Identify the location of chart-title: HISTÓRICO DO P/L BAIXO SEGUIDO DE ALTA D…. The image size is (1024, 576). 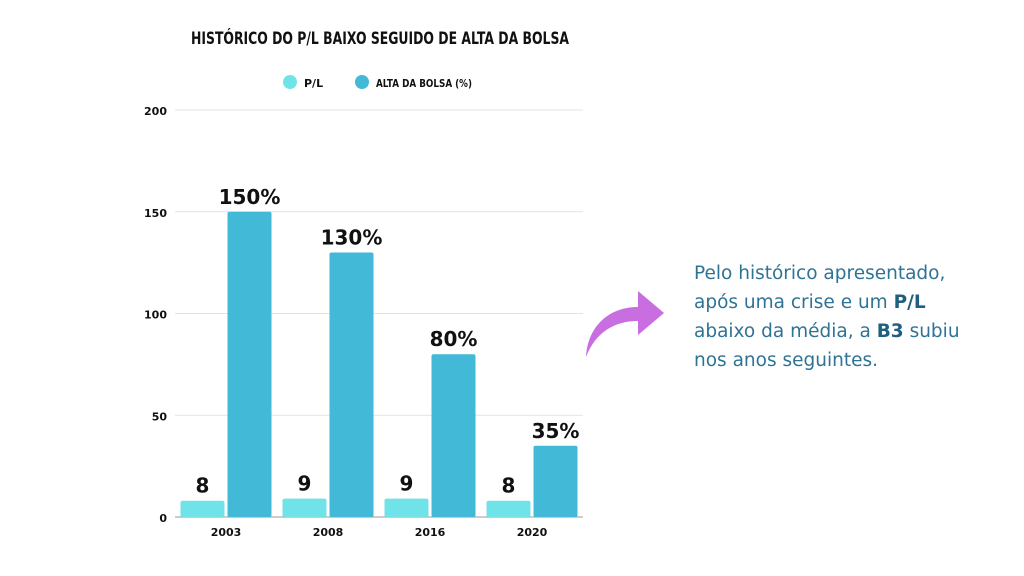
(380, 38).